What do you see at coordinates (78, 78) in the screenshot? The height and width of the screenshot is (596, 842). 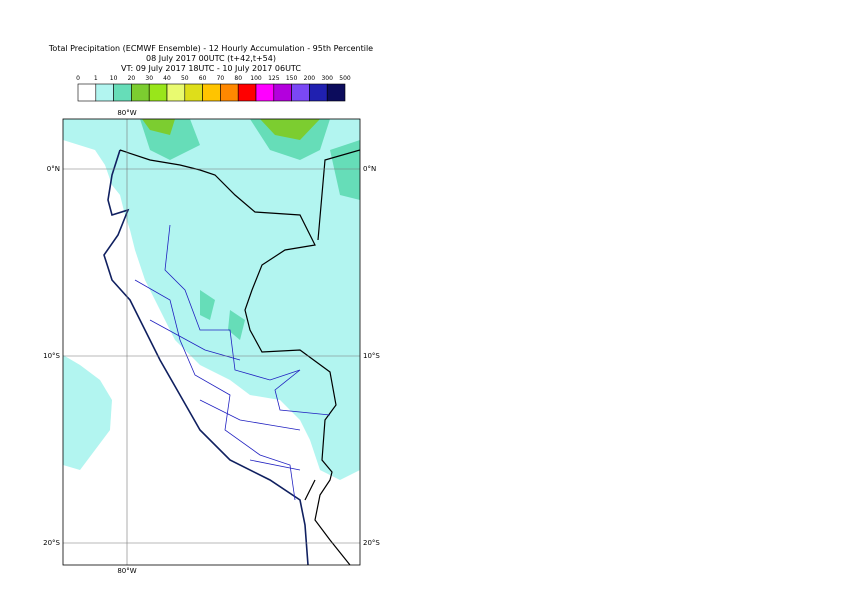 I see `legend-label: 0` at bounding box center [78, 78].